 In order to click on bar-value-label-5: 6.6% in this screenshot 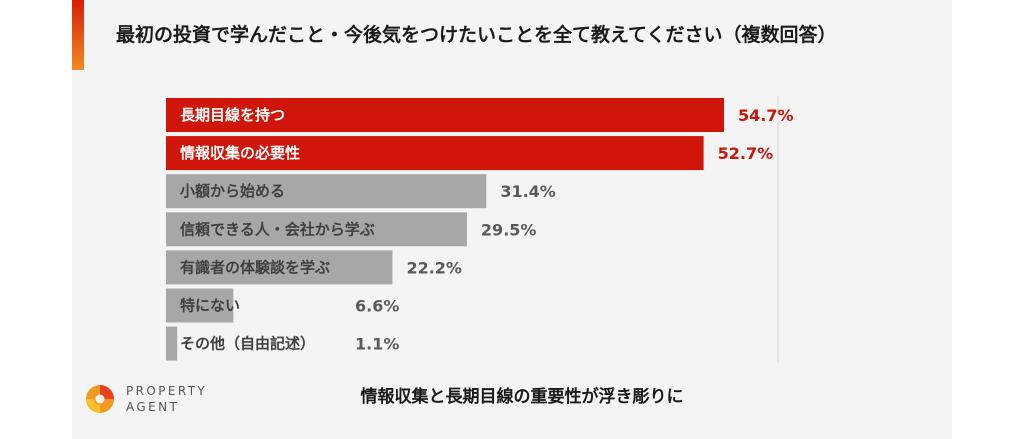, I will do `click(377, 306)`.